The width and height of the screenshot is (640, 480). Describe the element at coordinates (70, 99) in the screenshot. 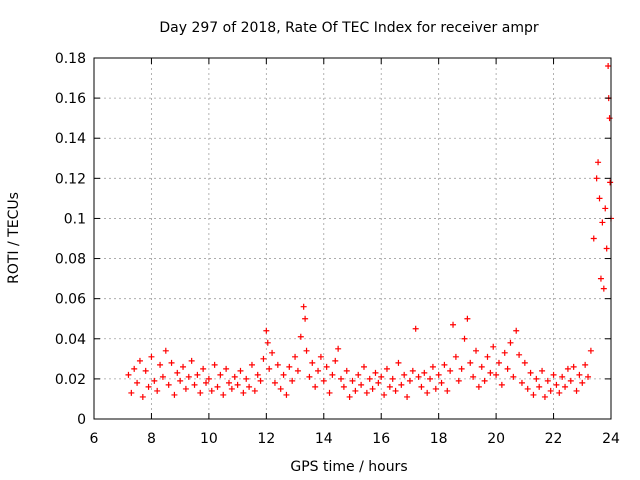

I see `y-tick-label: 0.16` at that location.